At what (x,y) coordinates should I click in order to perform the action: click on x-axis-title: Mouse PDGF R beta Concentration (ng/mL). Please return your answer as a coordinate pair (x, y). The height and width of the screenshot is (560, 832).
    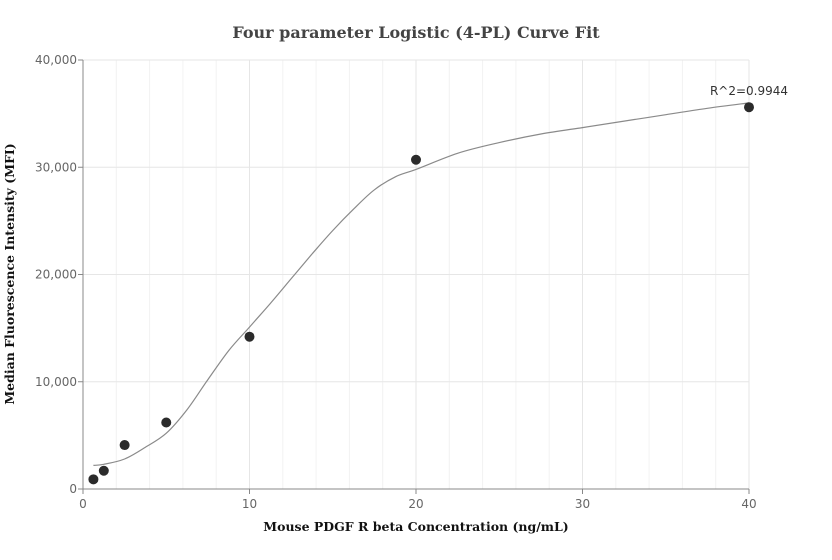
    Looking at the image, I should click on (415, 526).